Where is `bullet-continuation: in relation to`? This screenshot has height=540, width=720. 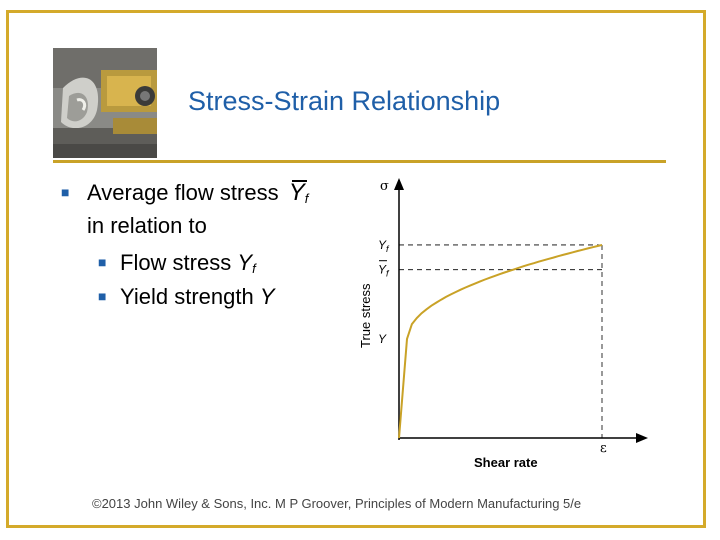
bullet-continuation: in relation to is located at coordinates (147, 225).